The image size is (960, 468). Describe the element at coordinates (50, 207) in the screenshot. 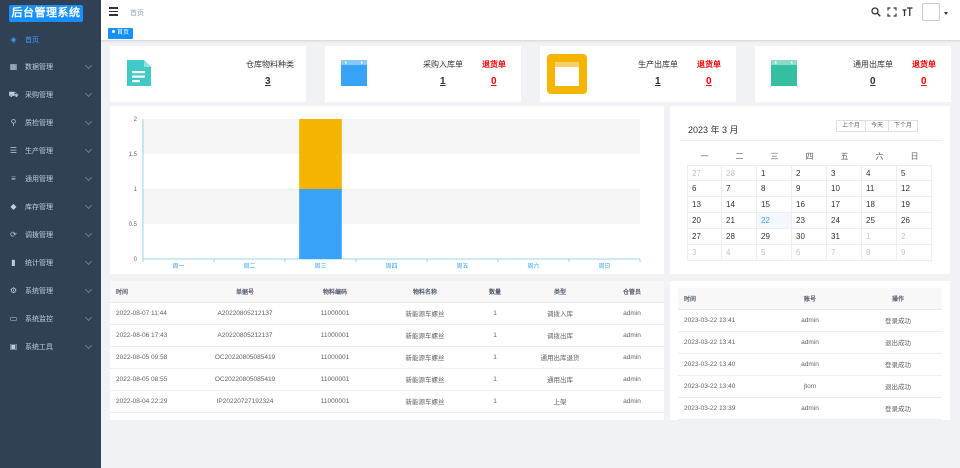

I see `sidebar-item-6: ◆ 库存管理` at that location.